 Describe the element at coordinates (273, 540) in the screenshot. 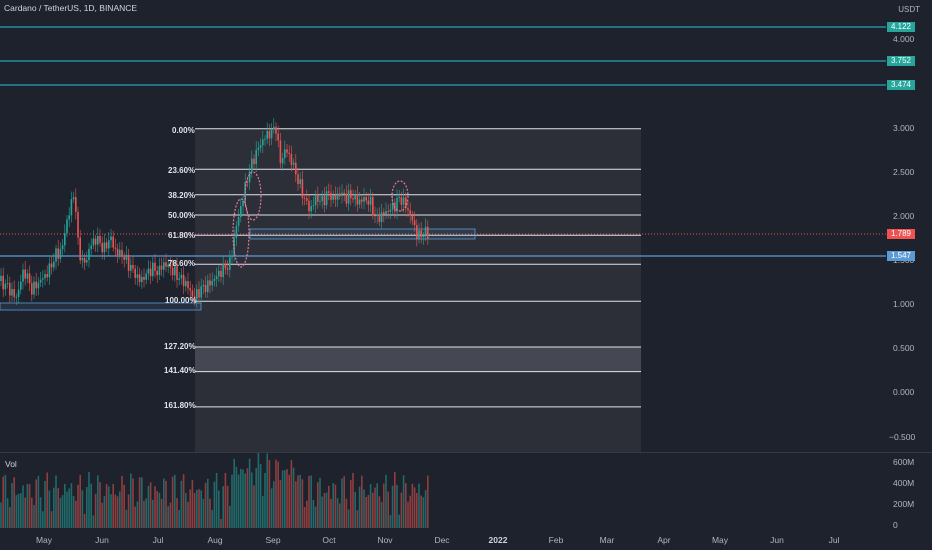

I see `time-tick: Sep` at that location.